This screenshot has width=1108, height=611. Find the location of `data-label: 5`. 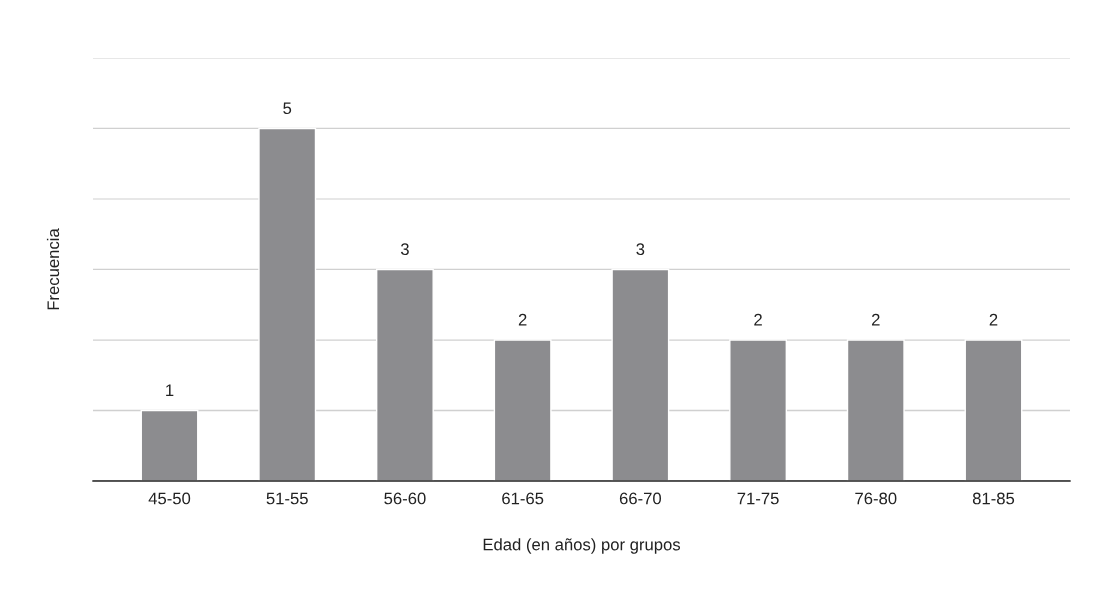

data-label: 5 is located at coordinates (287, 108).